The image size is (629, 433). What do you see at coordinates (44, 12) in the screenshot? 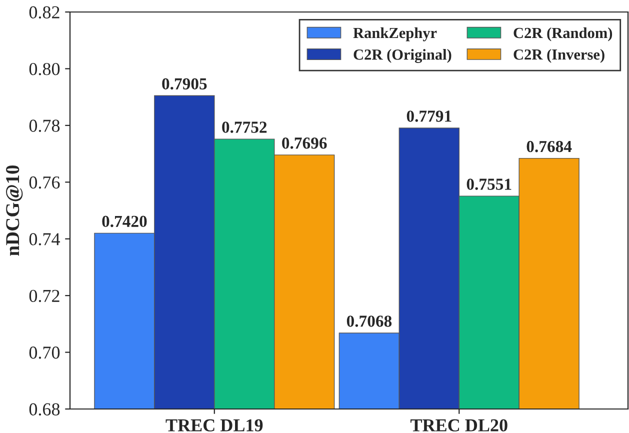
I see `y-tick-label: 0.82` at bounding box center [44, 12].